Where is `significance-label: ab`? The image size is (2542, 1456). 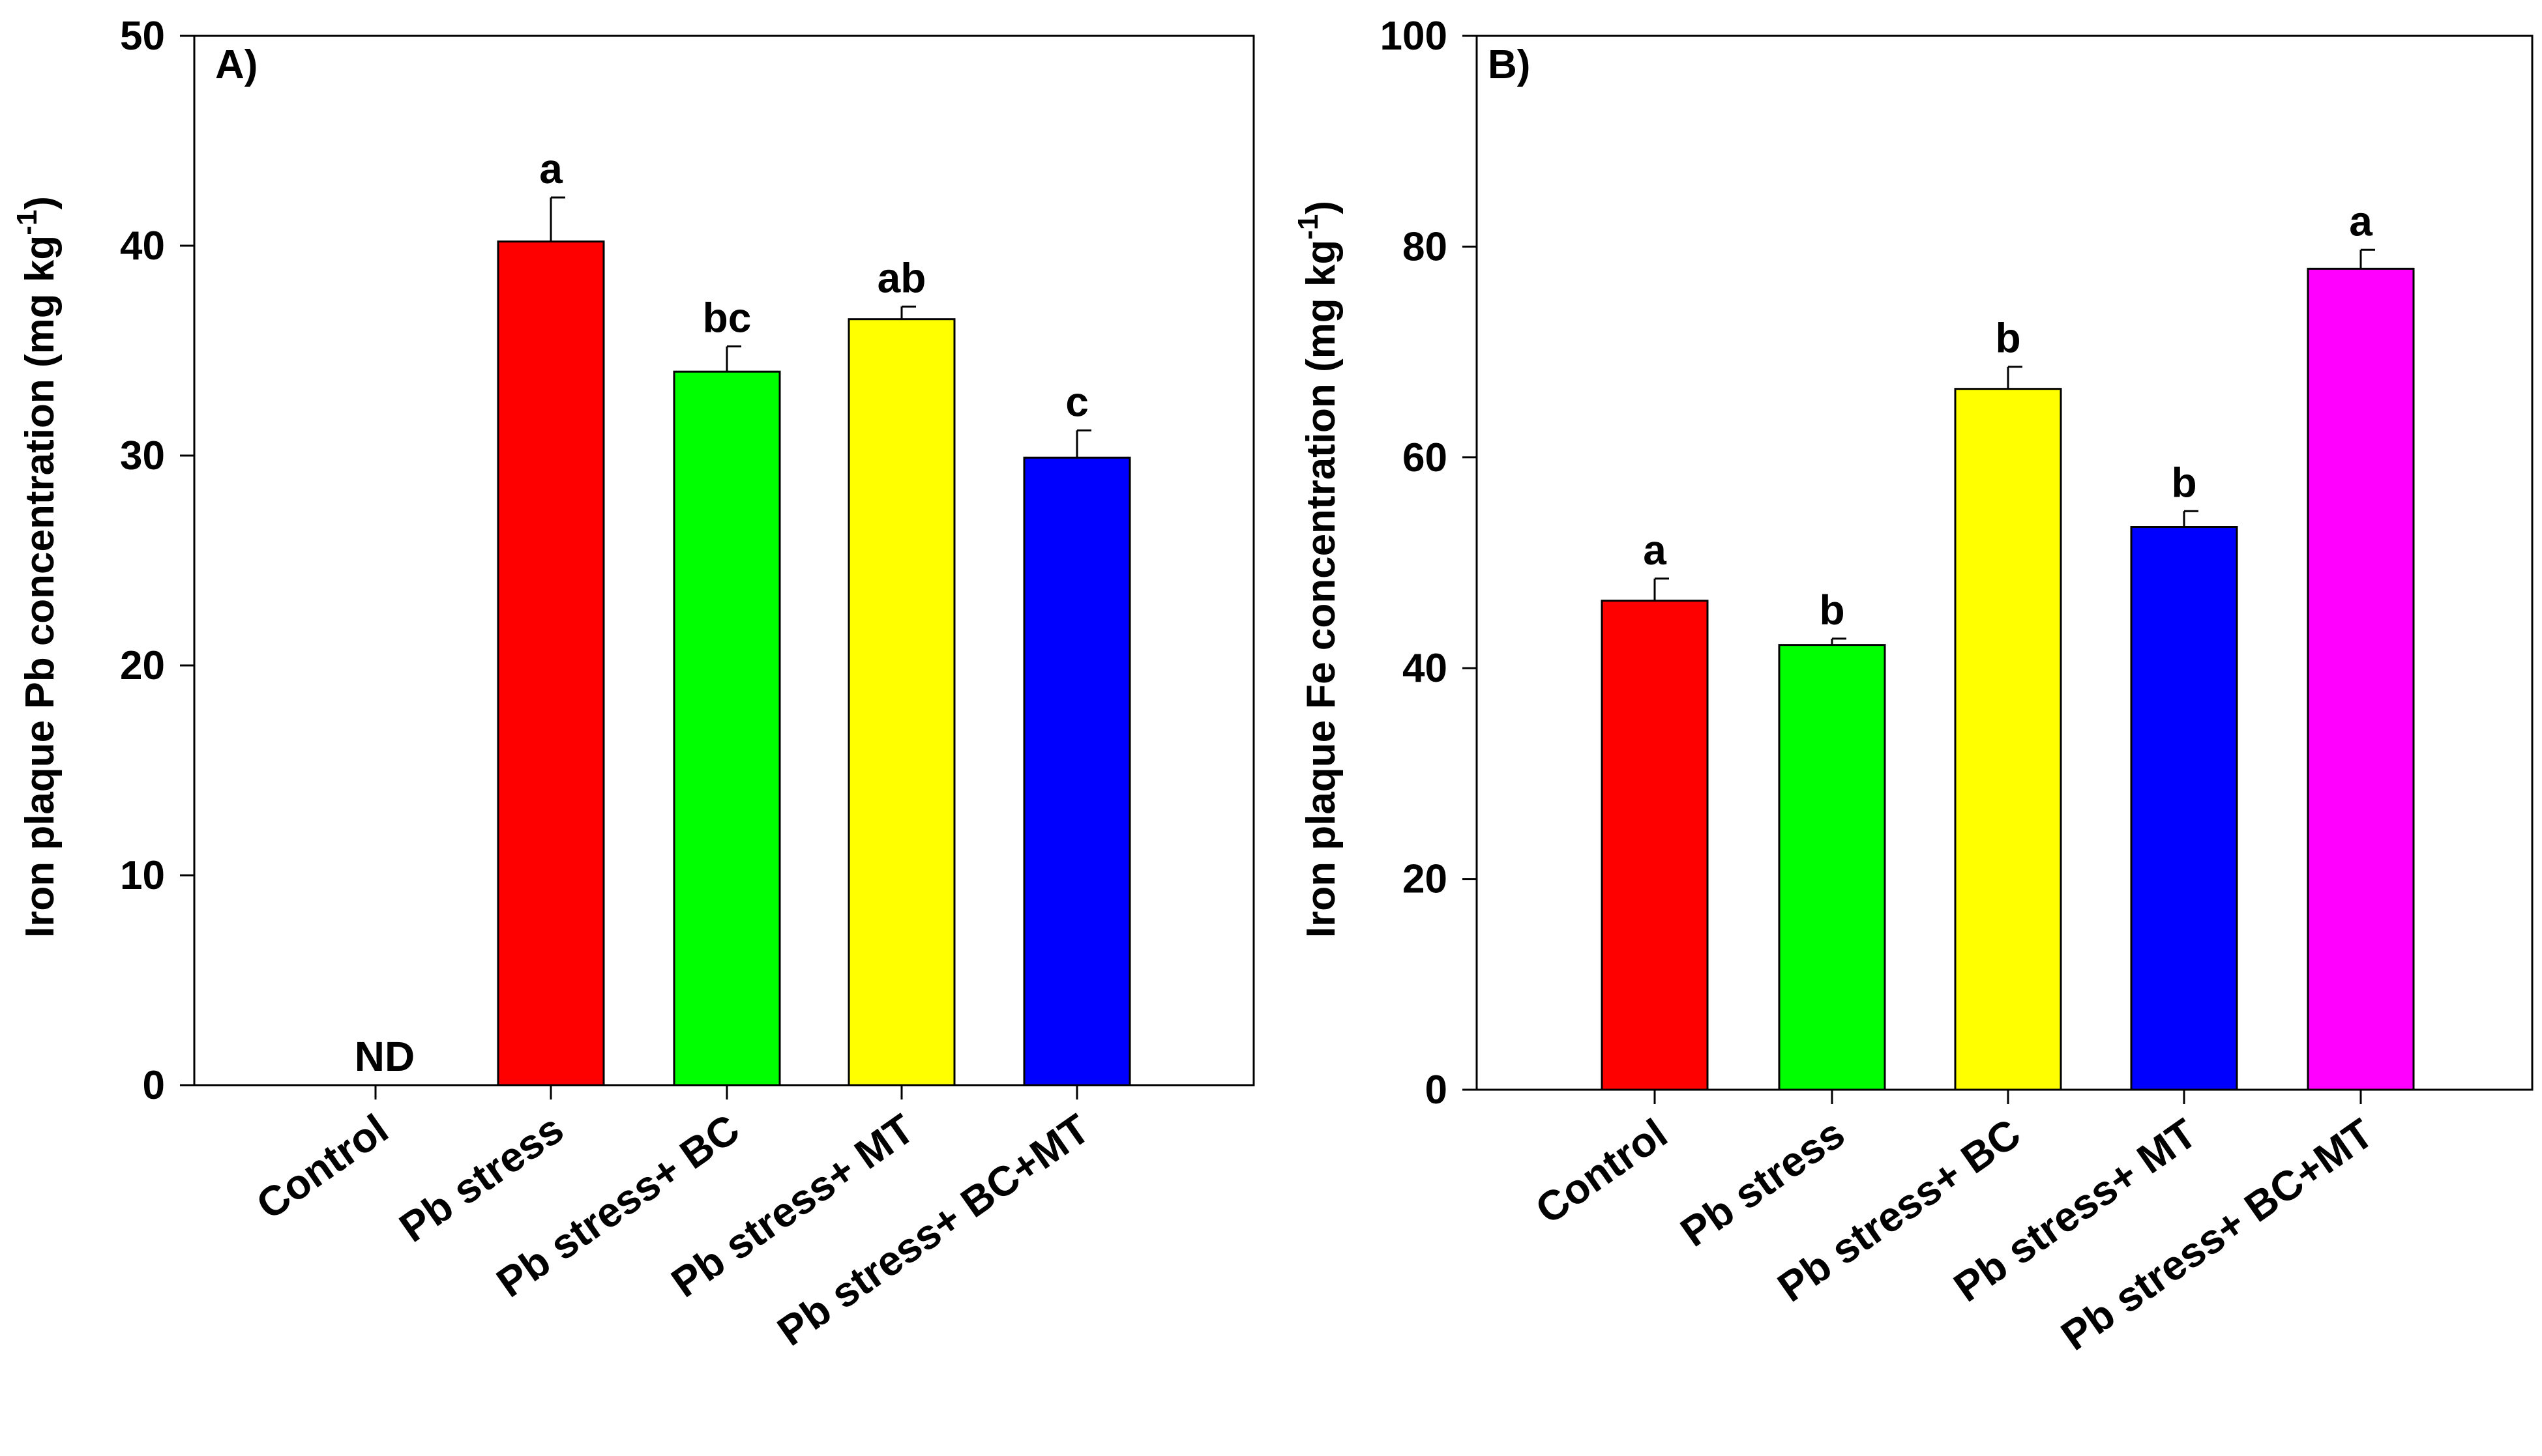 significance-label: ab is located at coordinates (902, 277).